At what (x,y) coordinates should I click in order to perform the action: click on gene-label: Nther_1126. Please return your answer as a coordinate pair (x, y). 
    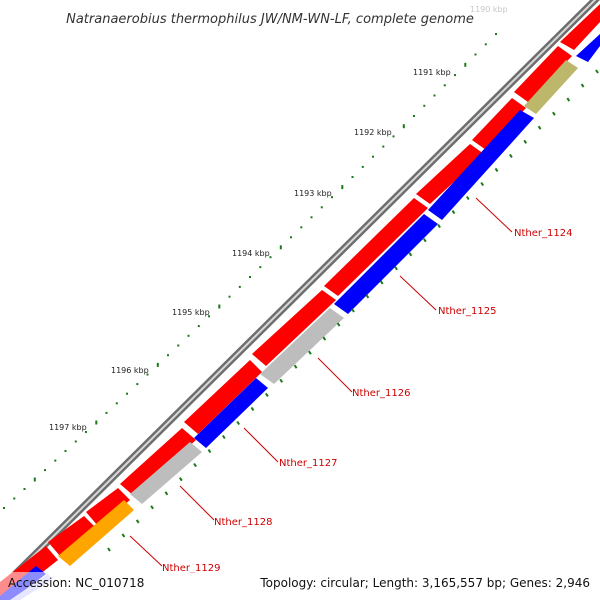
    Looking at the image, I should click on (381, 393).